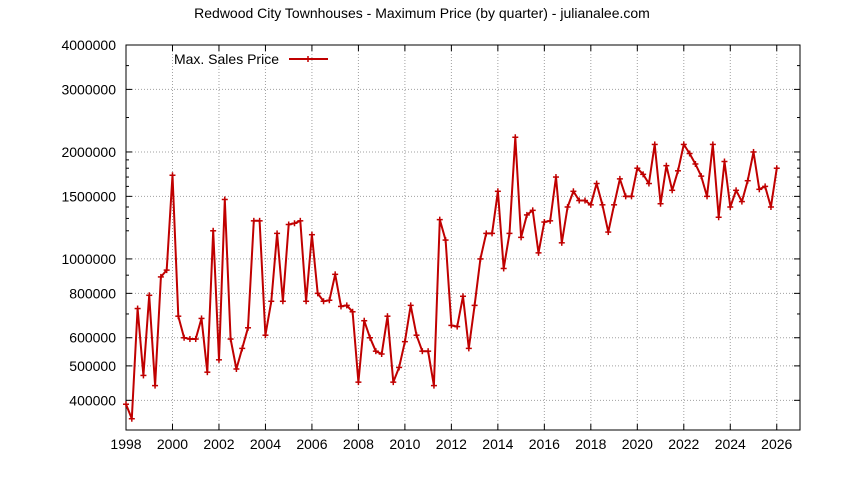 This screenshot has width=844, height=480. Describe the element at coordinates (451, 444) in the screenshot. I see `x-tick-label: 2012` at that location.